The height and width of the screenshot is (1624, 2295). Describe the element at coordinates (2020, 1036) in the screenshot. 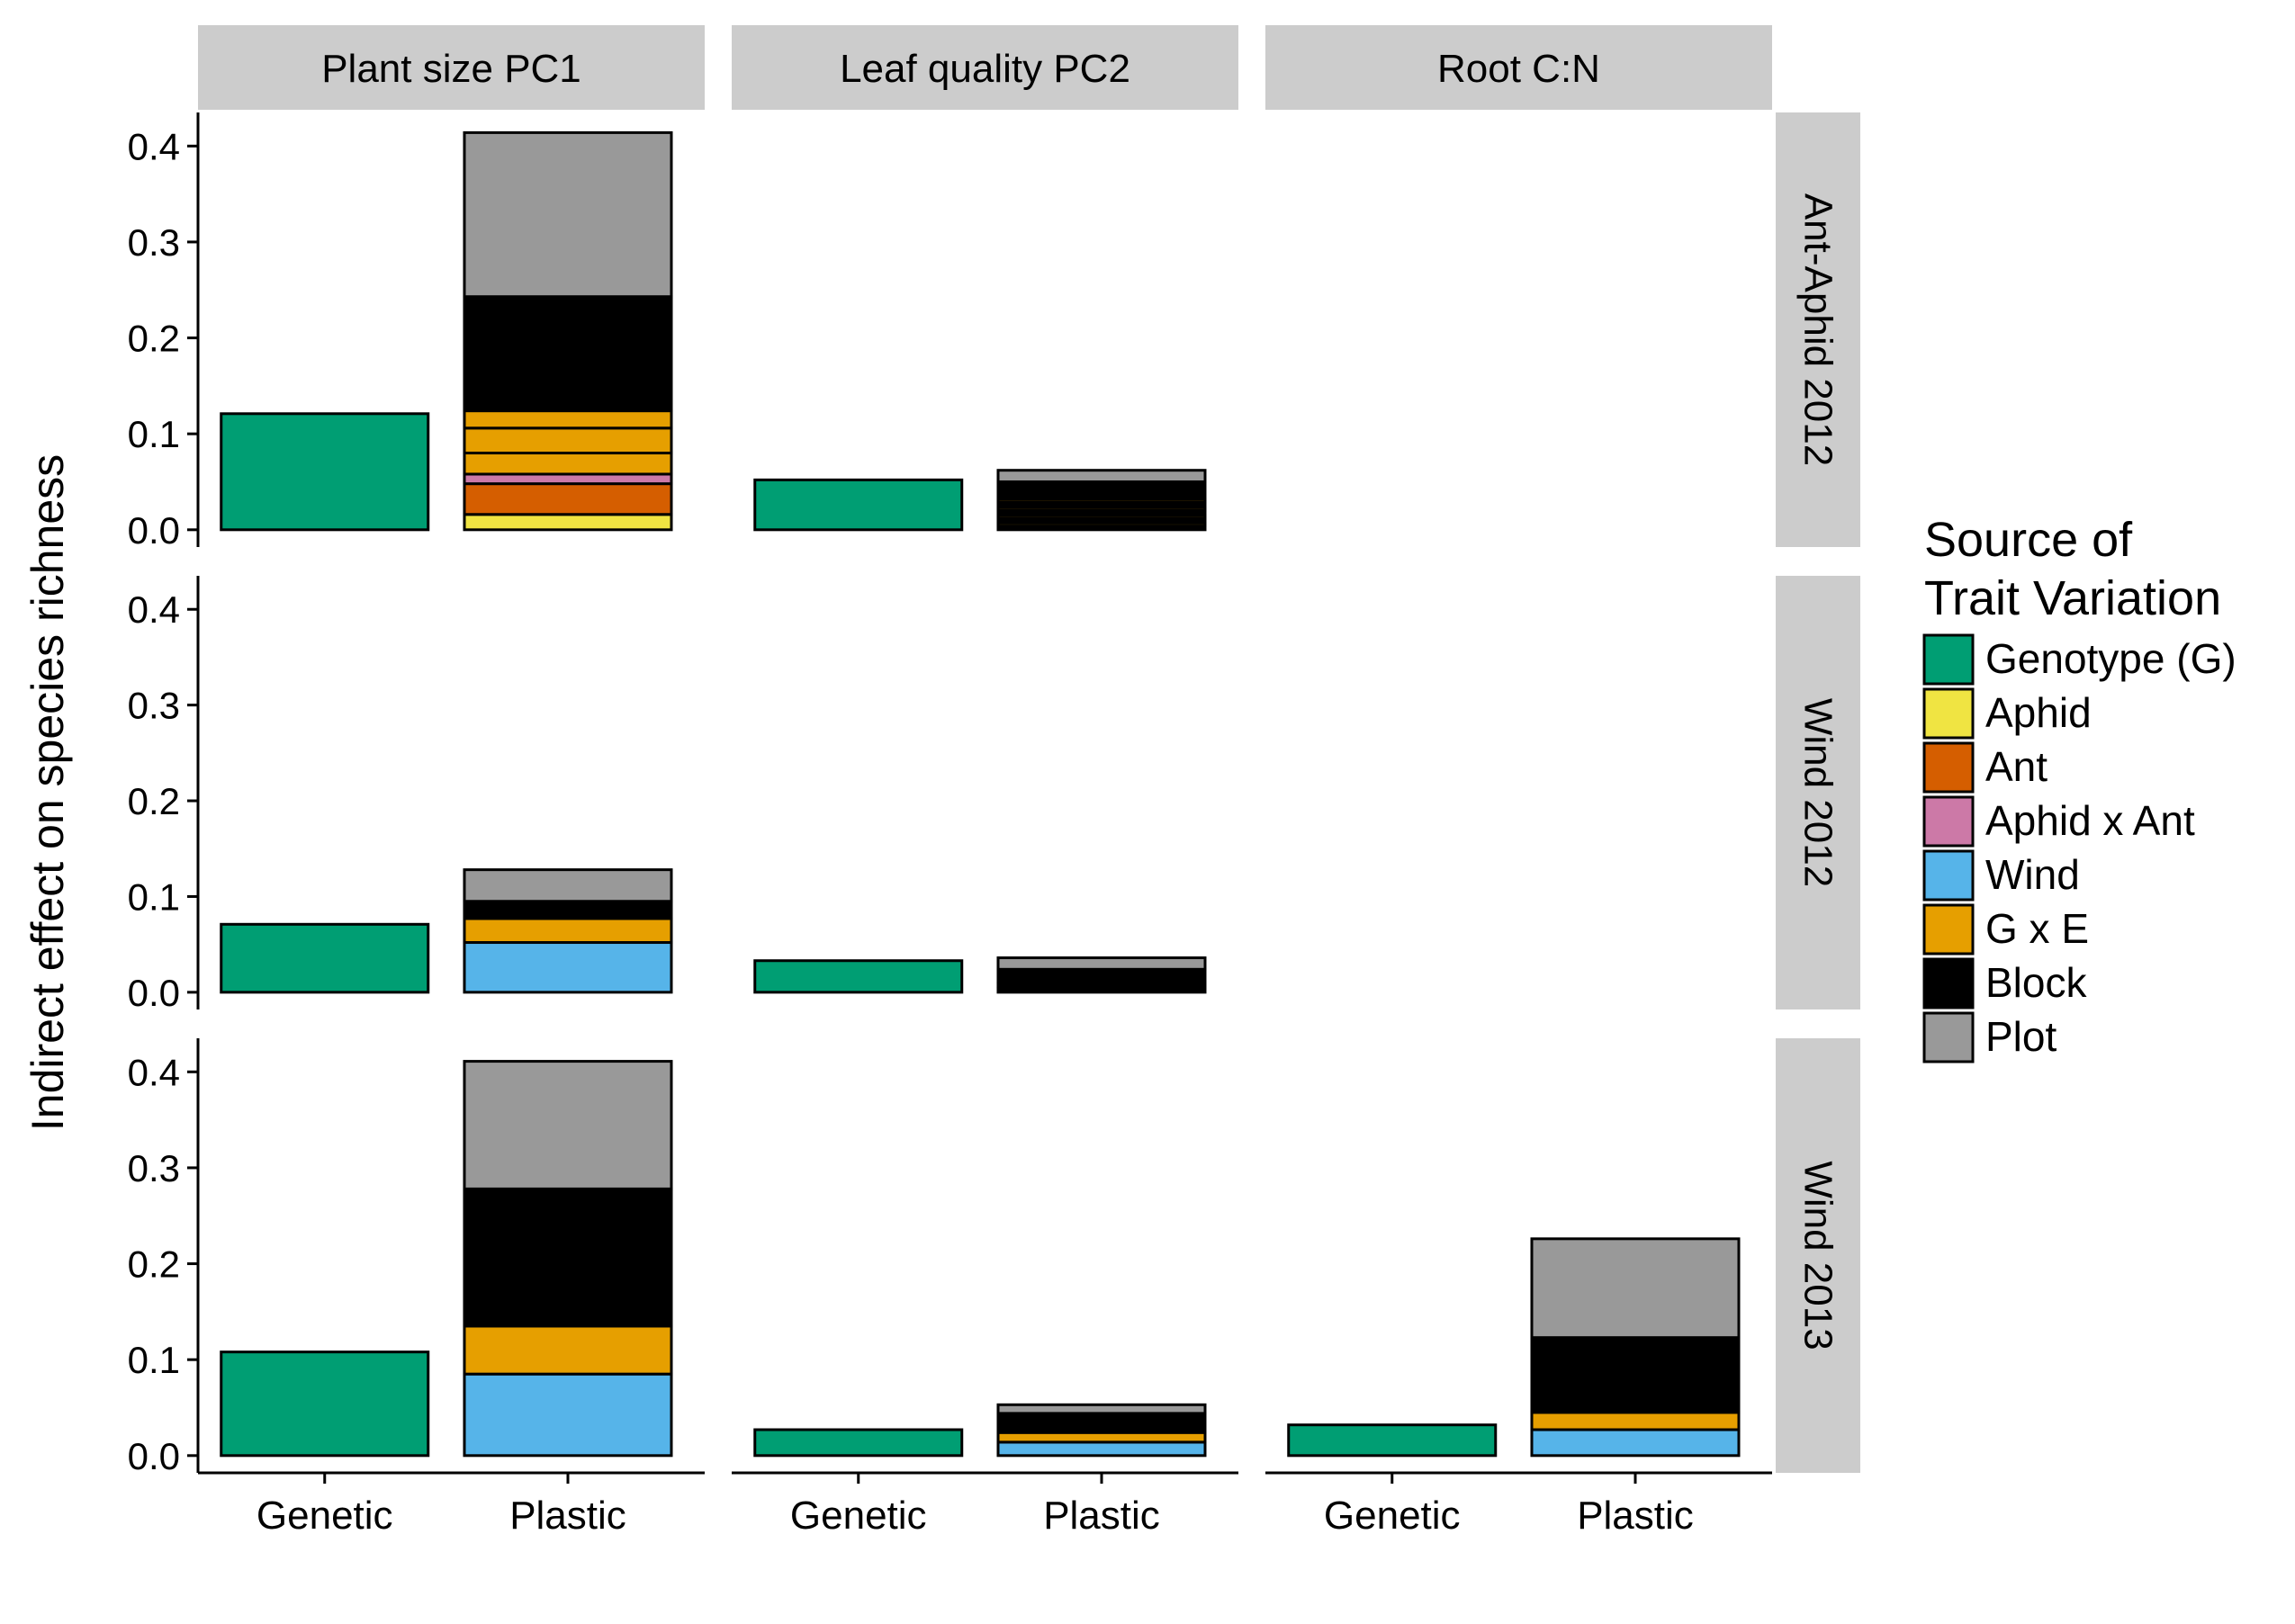

I see `legend-item-label: Plot` at that location.